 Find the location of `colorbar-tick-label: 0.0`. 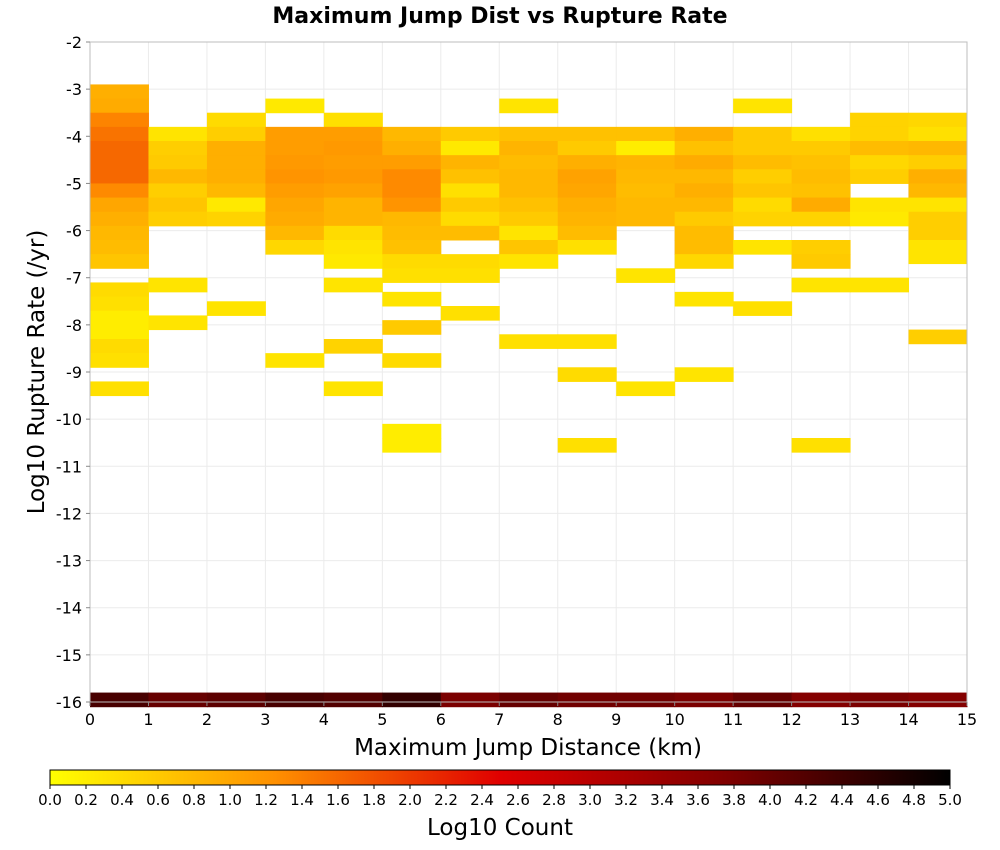

colorbar-tick-label: 0.0 is located at coordinates (50, 800).